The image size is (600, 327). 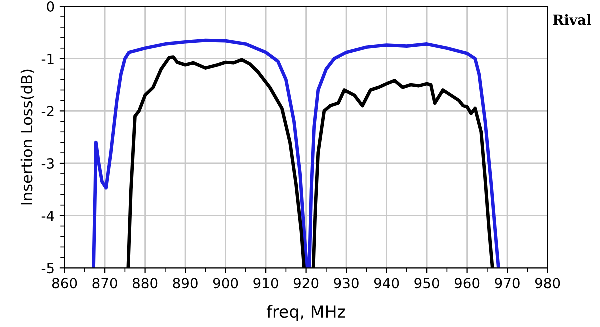 What do you see at coordinates (346, 283) in the screenshot?
I see `x-tick-label: 930` at bounding box center [346, 283].